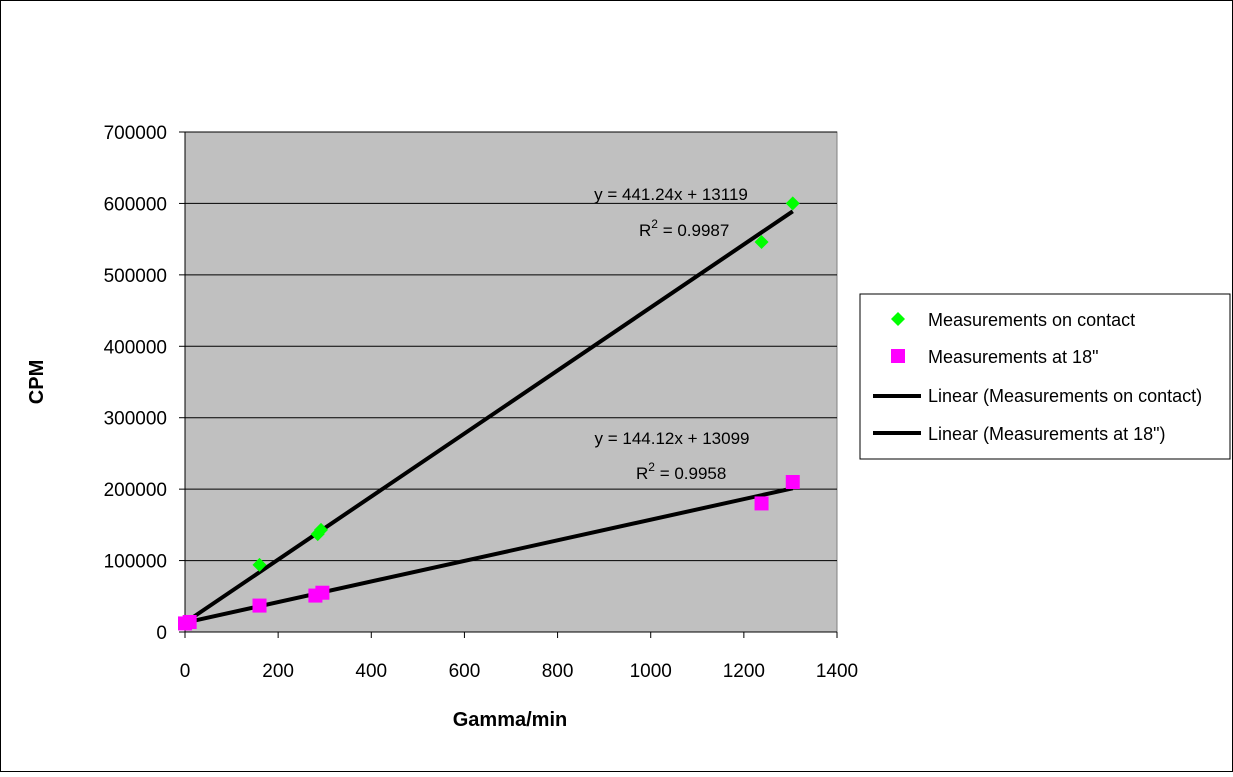 Image resolution: width=1233 pixels, height=777 pixels. What do you see at coordinates (371, 671) in the screenshot?
I see `x-tick-label: 400` at bounding box center [371, 671].